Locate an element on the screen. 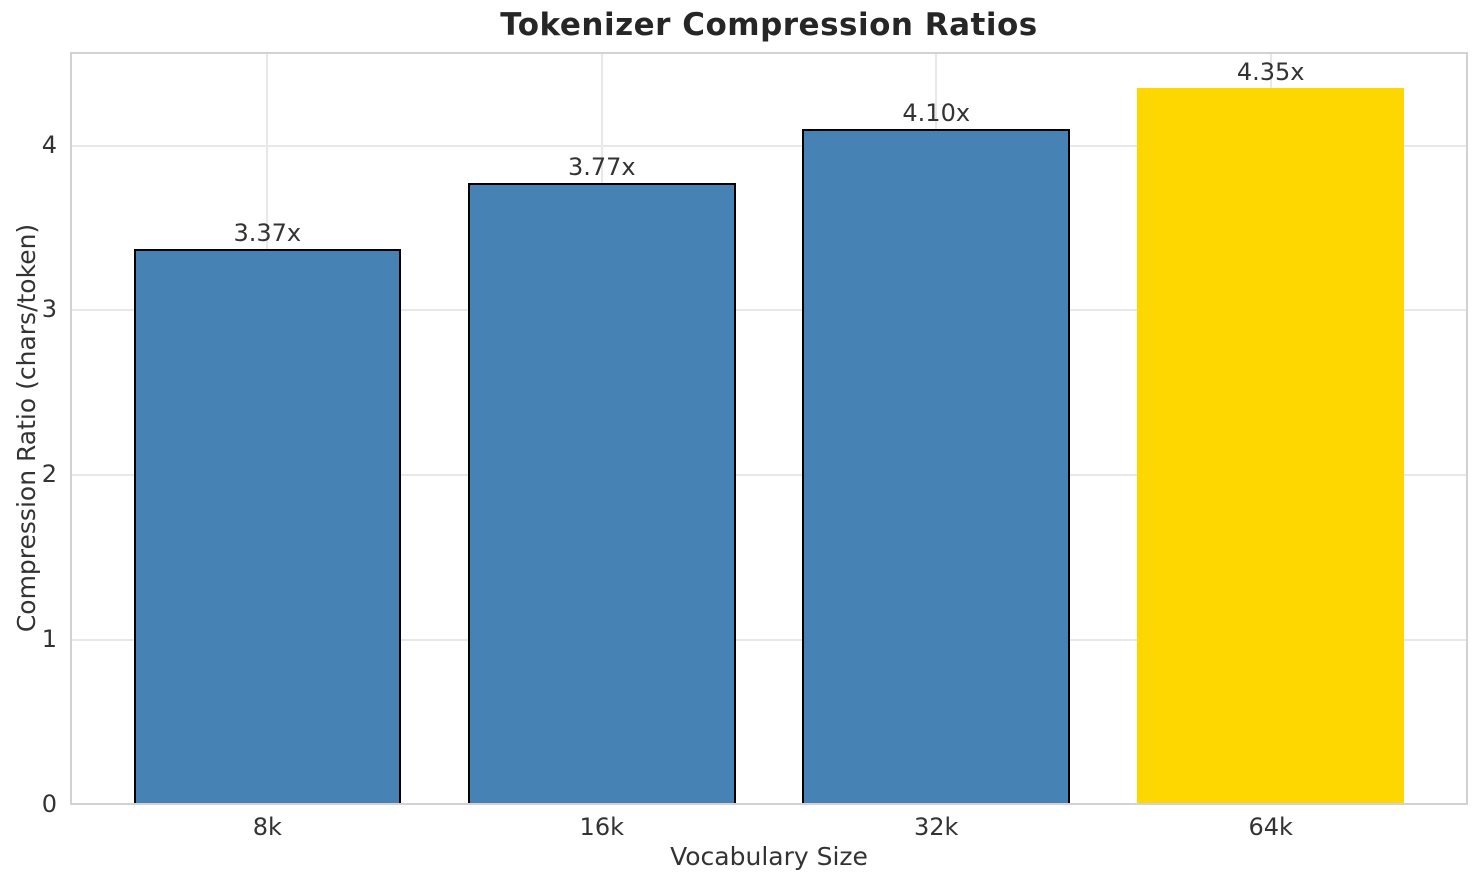  bar-value-label: 4.10x is located at coordinates (936, 113).